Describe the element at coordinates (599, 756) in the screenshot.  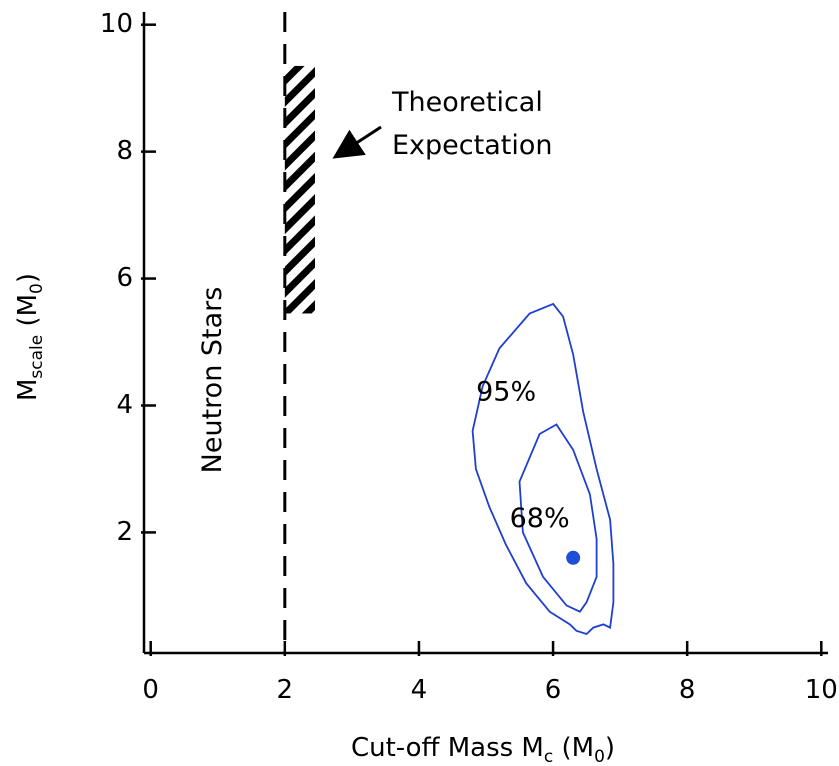
I see `x-axis-title-unit-sub: 0` at that location.